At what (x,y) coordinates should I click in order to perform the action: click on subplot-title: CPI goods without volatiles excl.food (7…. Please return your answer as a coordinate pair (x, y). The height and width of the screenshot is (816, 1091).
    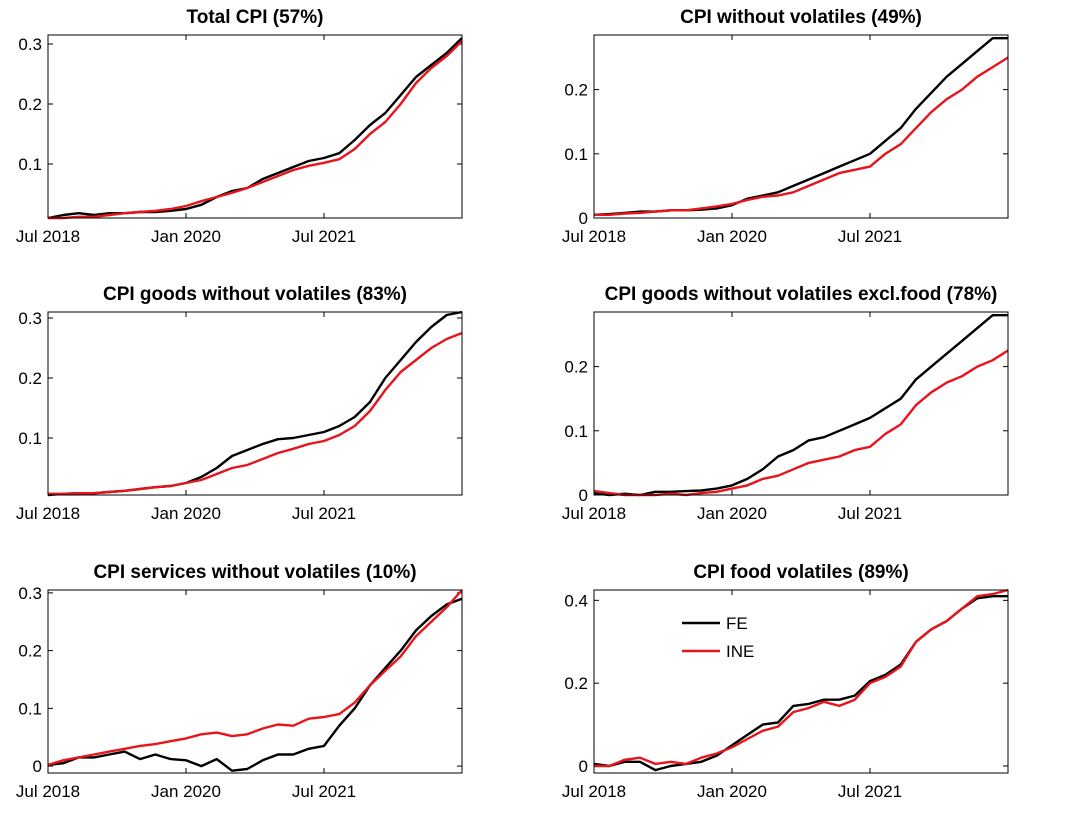
    Looking at the image, I should click on (801, 294).